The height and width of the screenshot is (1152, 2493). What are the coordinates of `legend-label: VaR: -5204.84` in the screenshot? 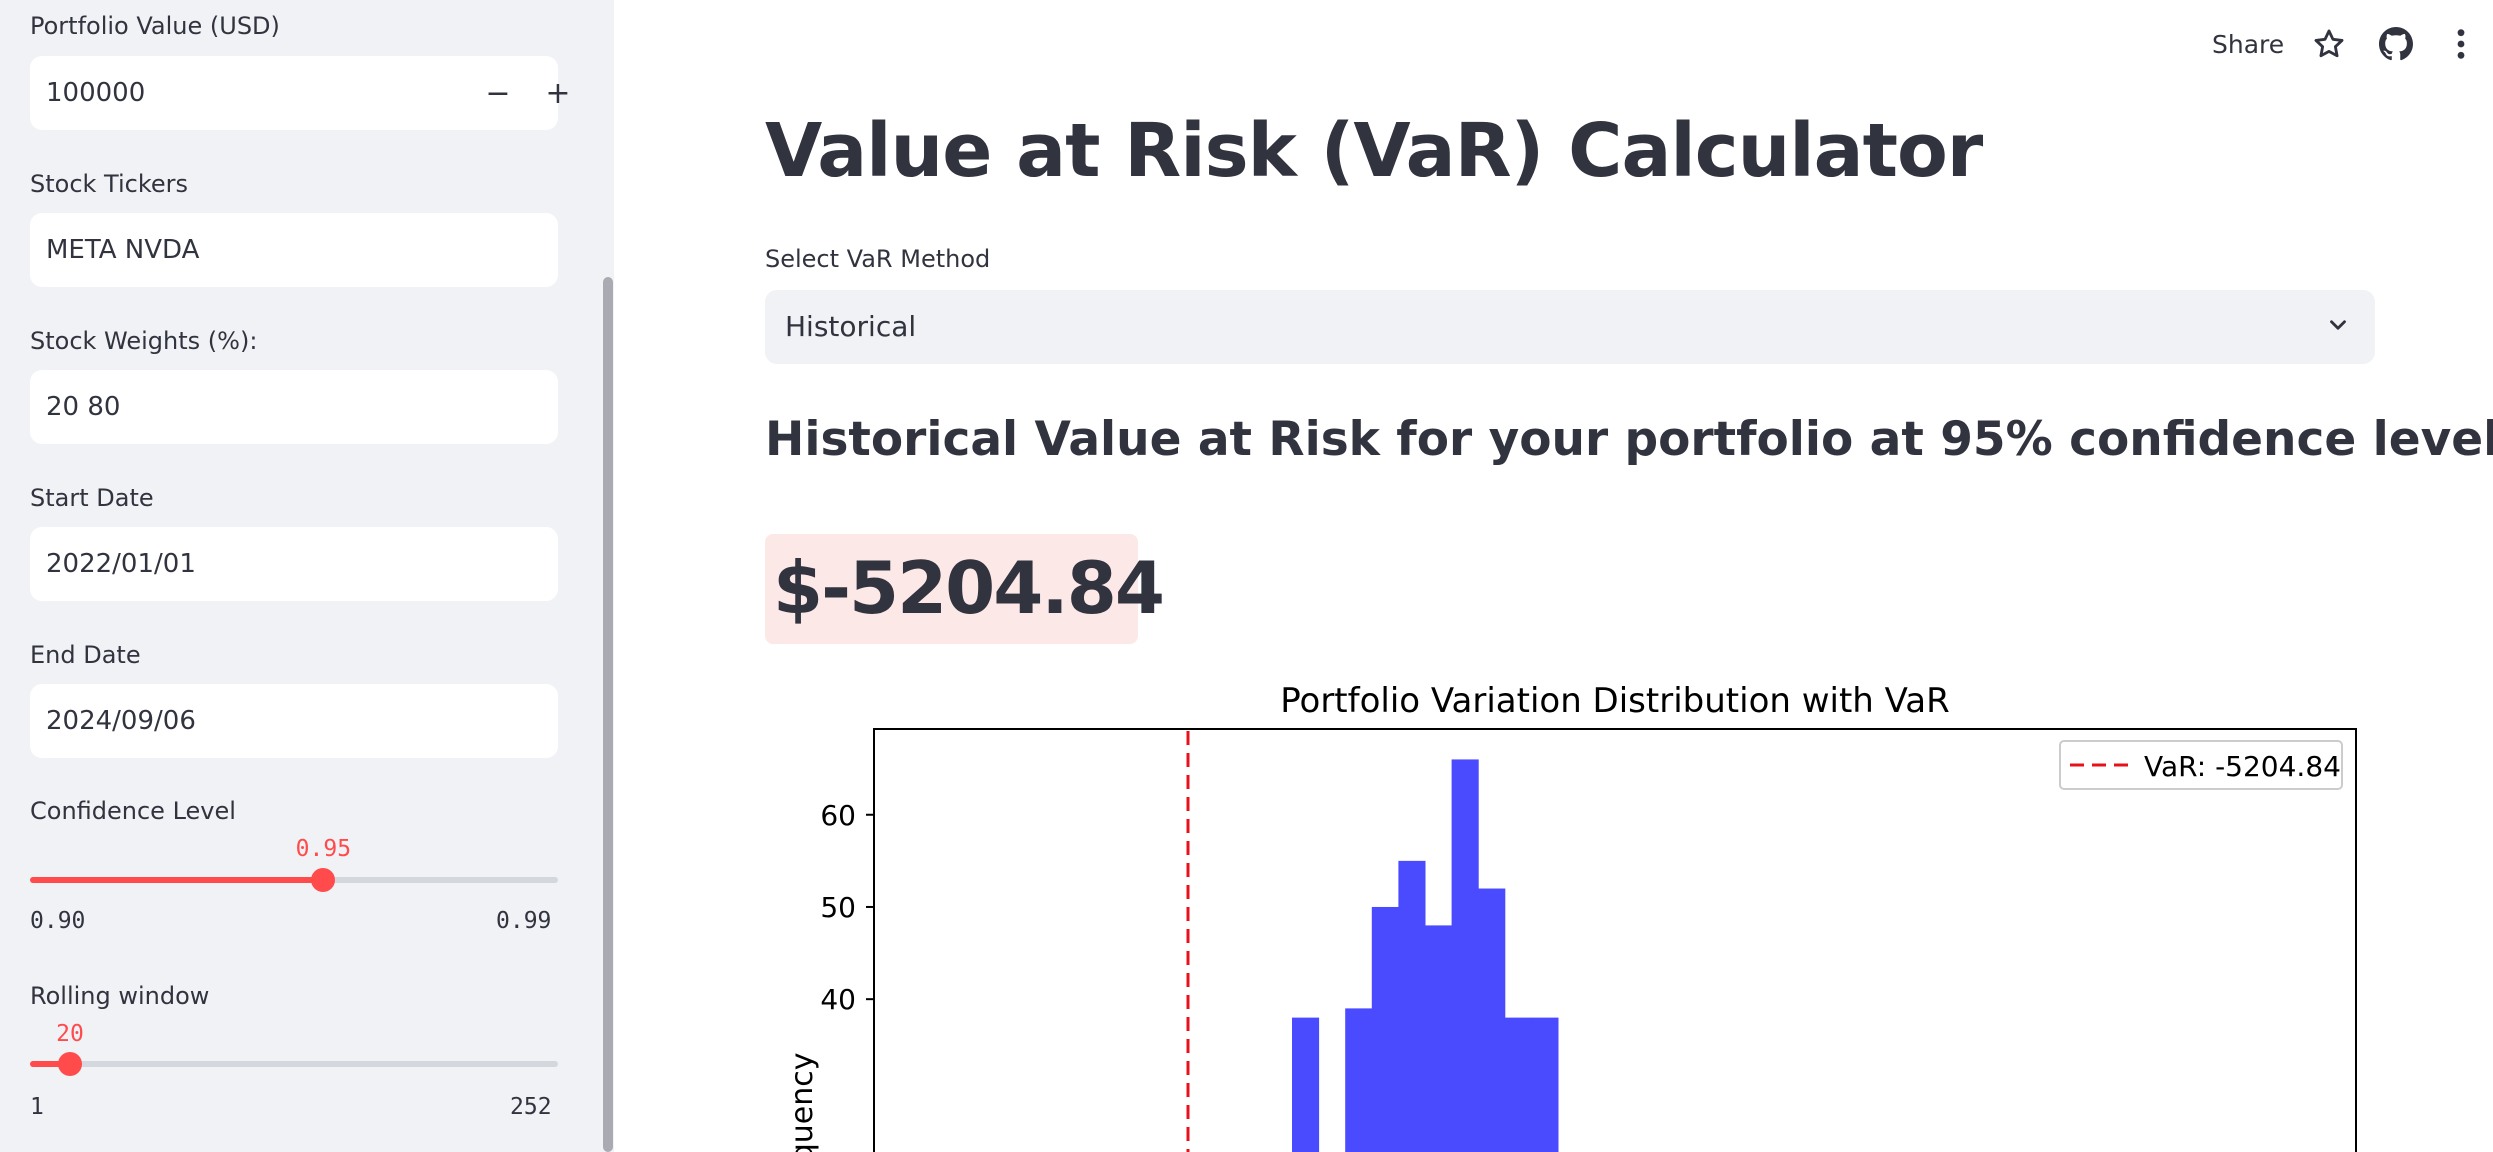 It's located at (2242, 766).